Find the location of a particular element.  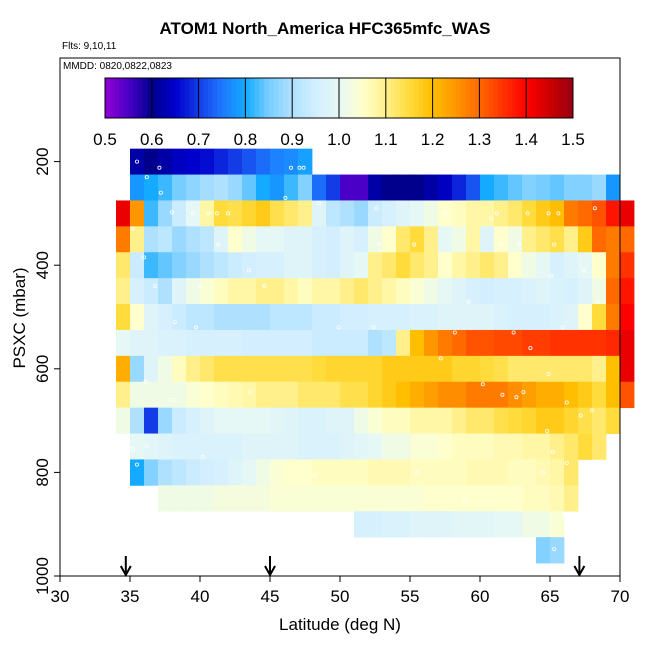

colorbar-tick-label: 1.3 is located at coordinates (480, 139).